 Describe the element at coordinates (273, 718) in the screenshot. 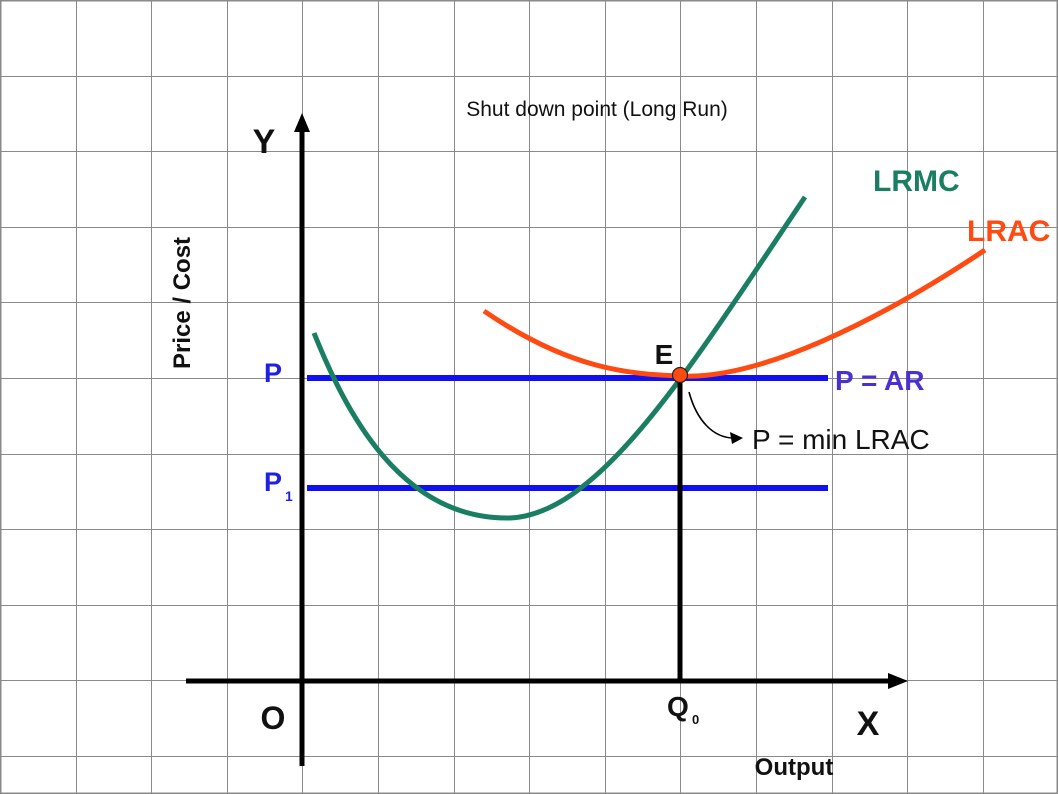

I see `origin-label: O` at that location.